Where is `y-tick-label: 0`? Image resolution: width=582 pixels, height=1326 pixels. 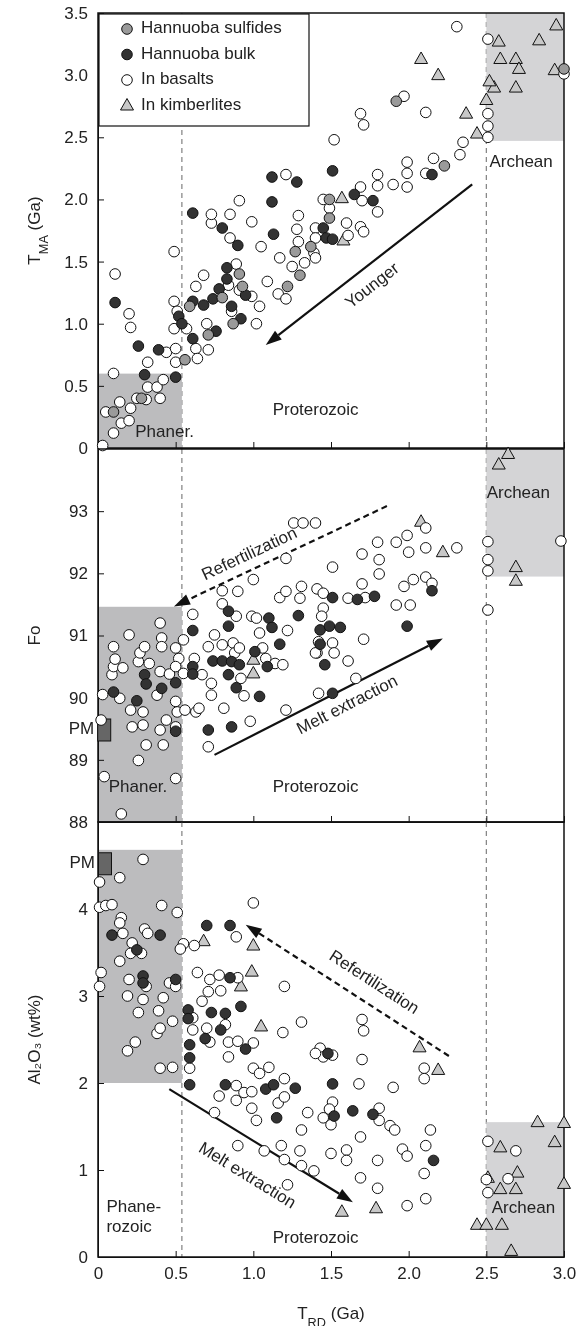 y-tick-label: 0 is located at coordinates (83, 1257).